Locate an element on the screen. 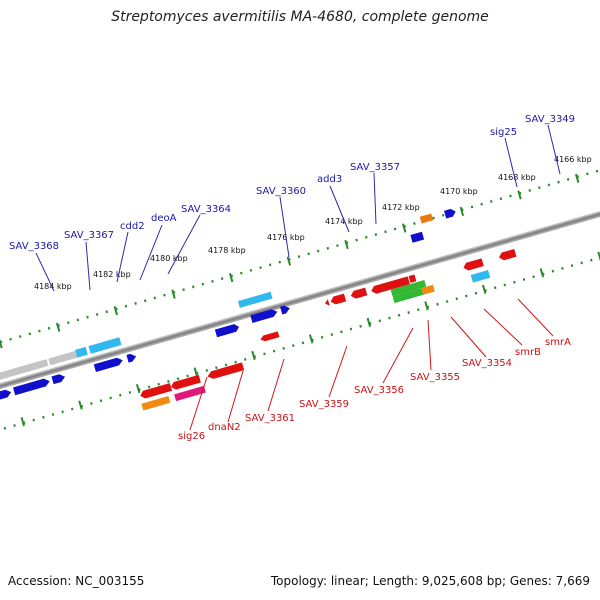 The height and width of the screenshot is (600, 600). gene-label-upper: deoA is located at coordinates (164, 218).